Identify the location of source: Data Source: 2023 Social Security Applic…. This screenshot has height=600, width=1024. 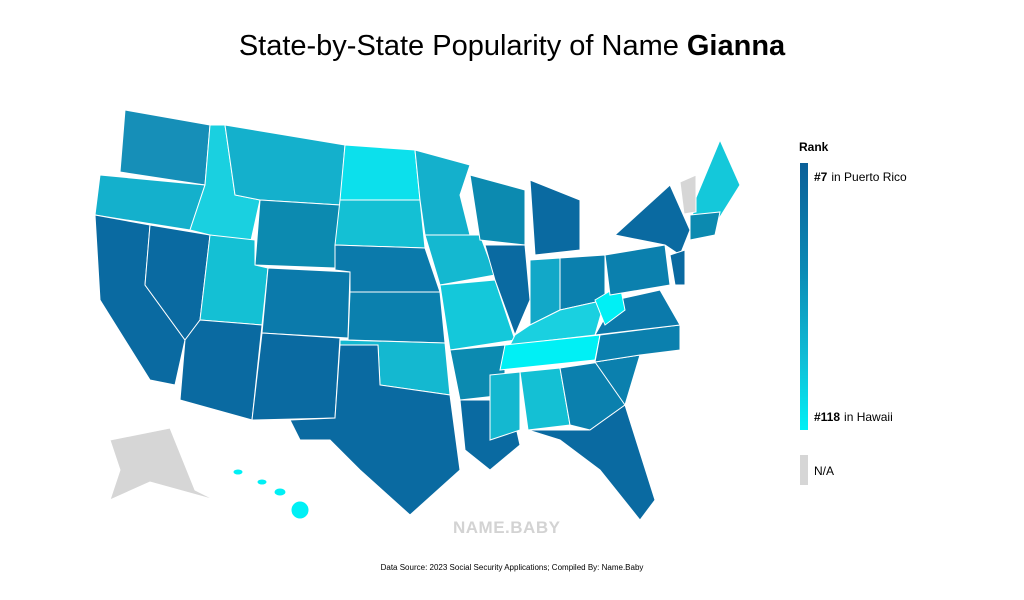
(512, 567).